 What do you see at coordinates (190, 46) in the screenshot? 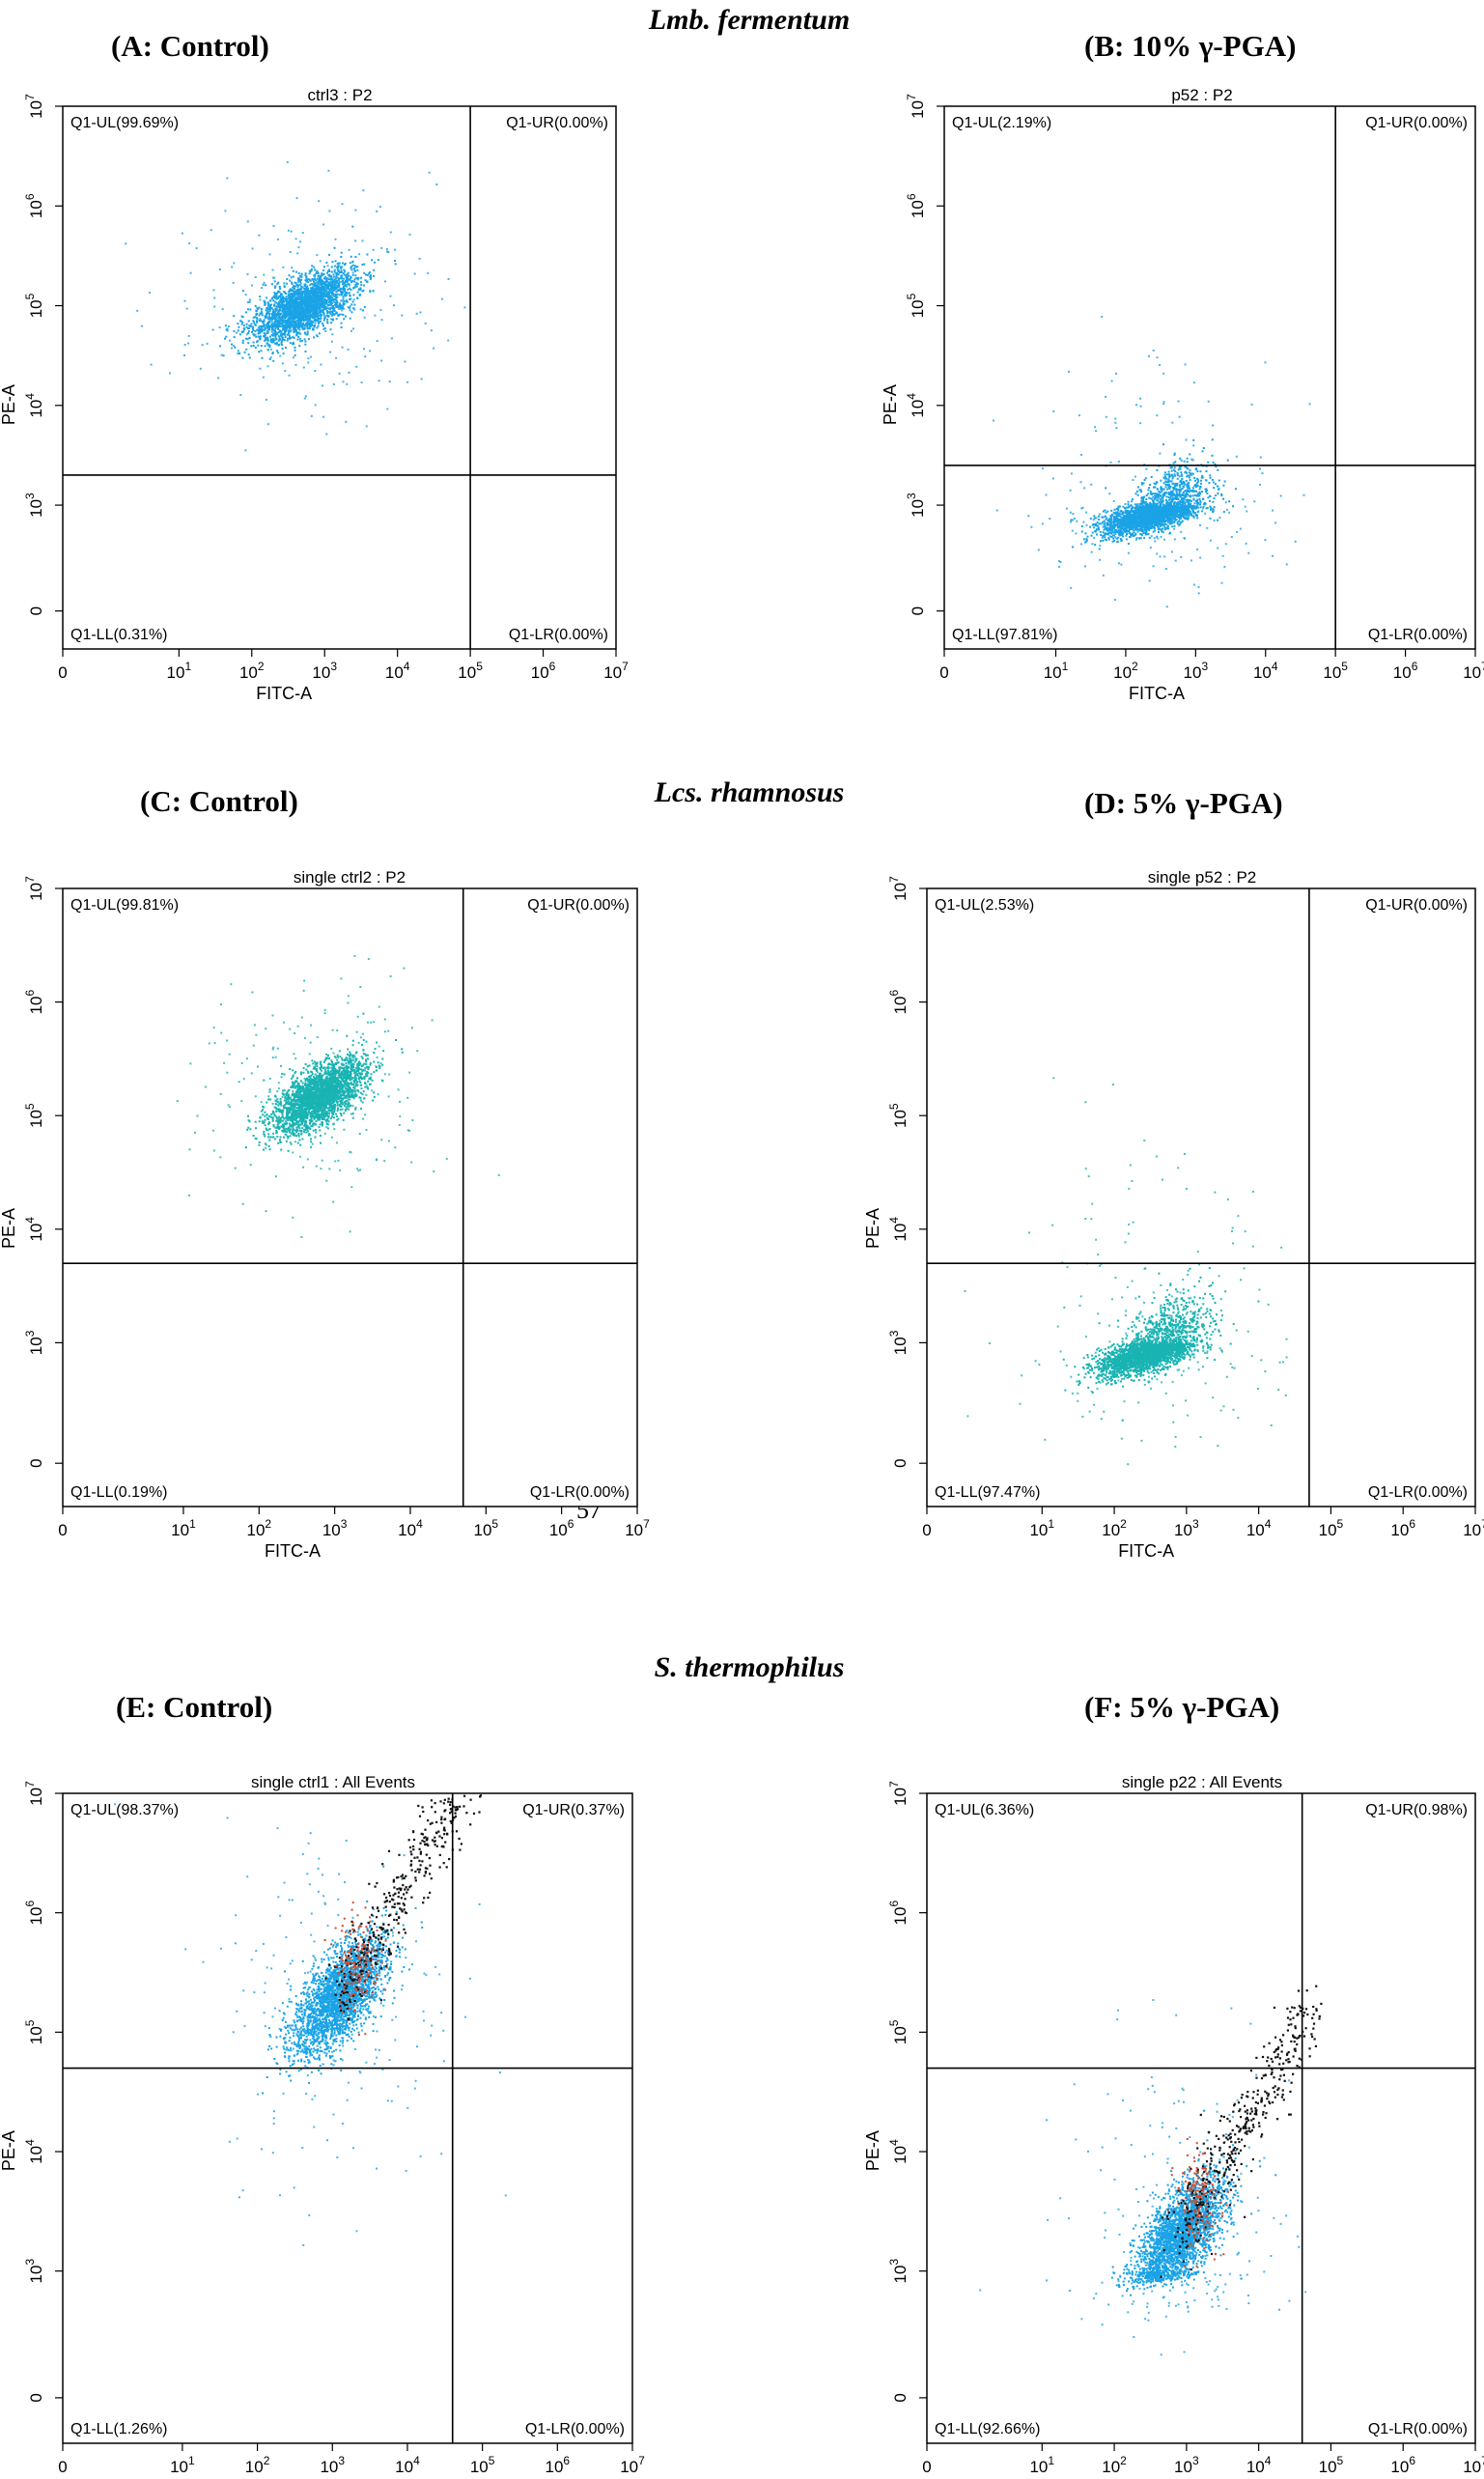
I see `panel-label: (A: Control)` at bounding box center [190, 46].